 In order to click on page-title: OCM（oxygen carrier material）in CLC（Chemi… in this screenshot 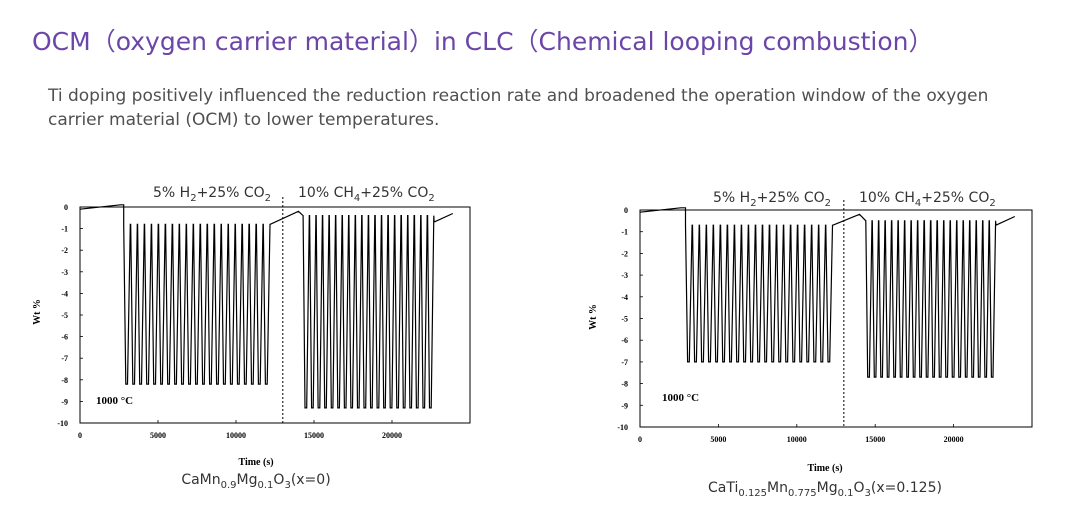, I will do `click(483, 41)`.